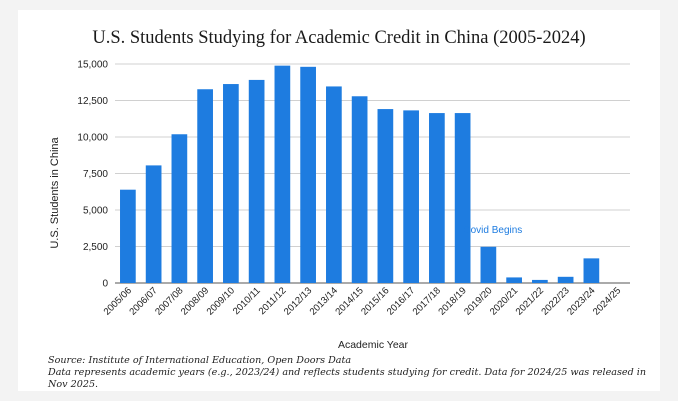 This screenshot has width=678, height=401. Describe the element at coordinates (221, 301) in the screenshot. I see `x-tick-label: 2009/10` at that location.